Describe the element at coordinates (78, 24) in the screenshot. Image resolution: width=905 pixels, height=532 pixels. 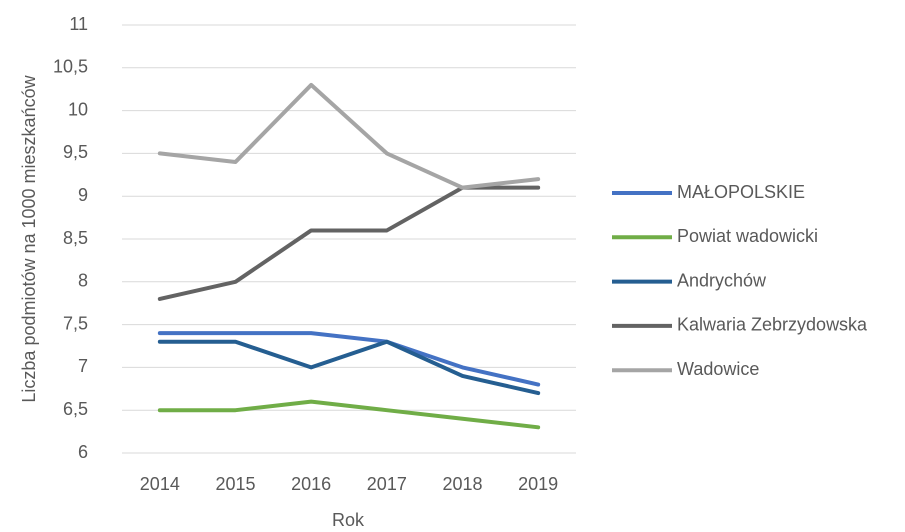
I see `y-tick-label: 11` at that location.